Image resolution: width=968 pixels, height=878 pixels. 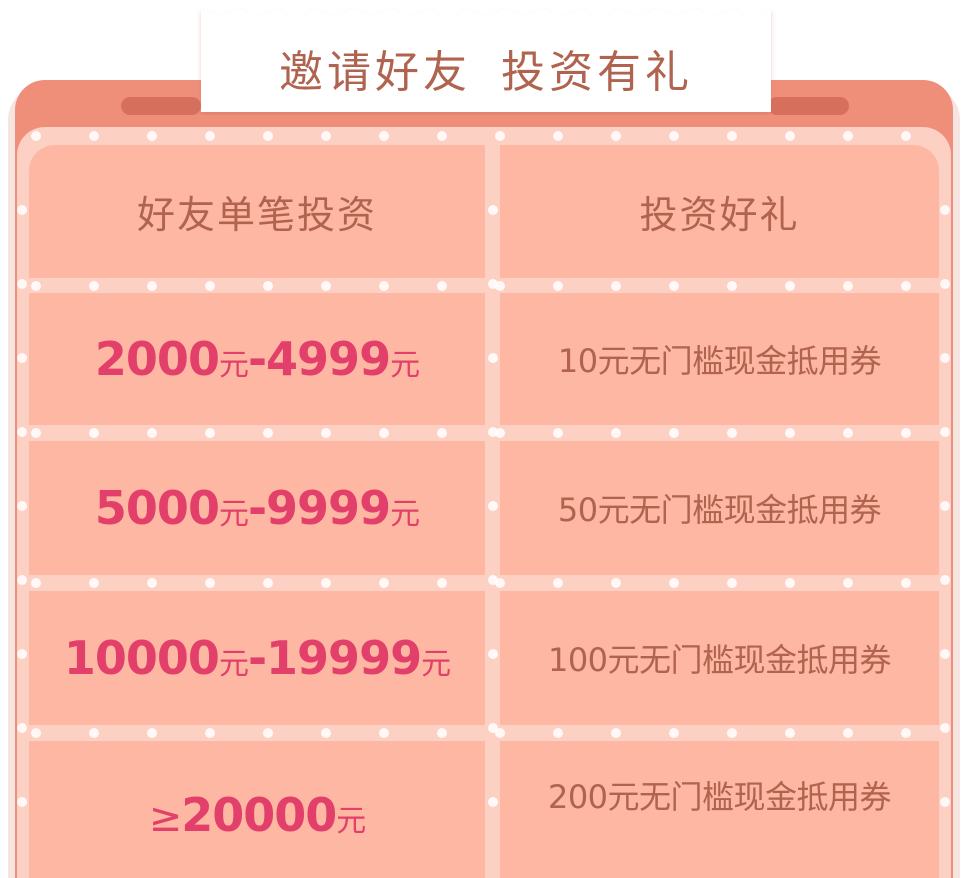 What do you see at coordinates (719, 796) in the screenshot?
I see `reward-label: 200元无门槛现金抵用券` at bounding box center [719, 796].